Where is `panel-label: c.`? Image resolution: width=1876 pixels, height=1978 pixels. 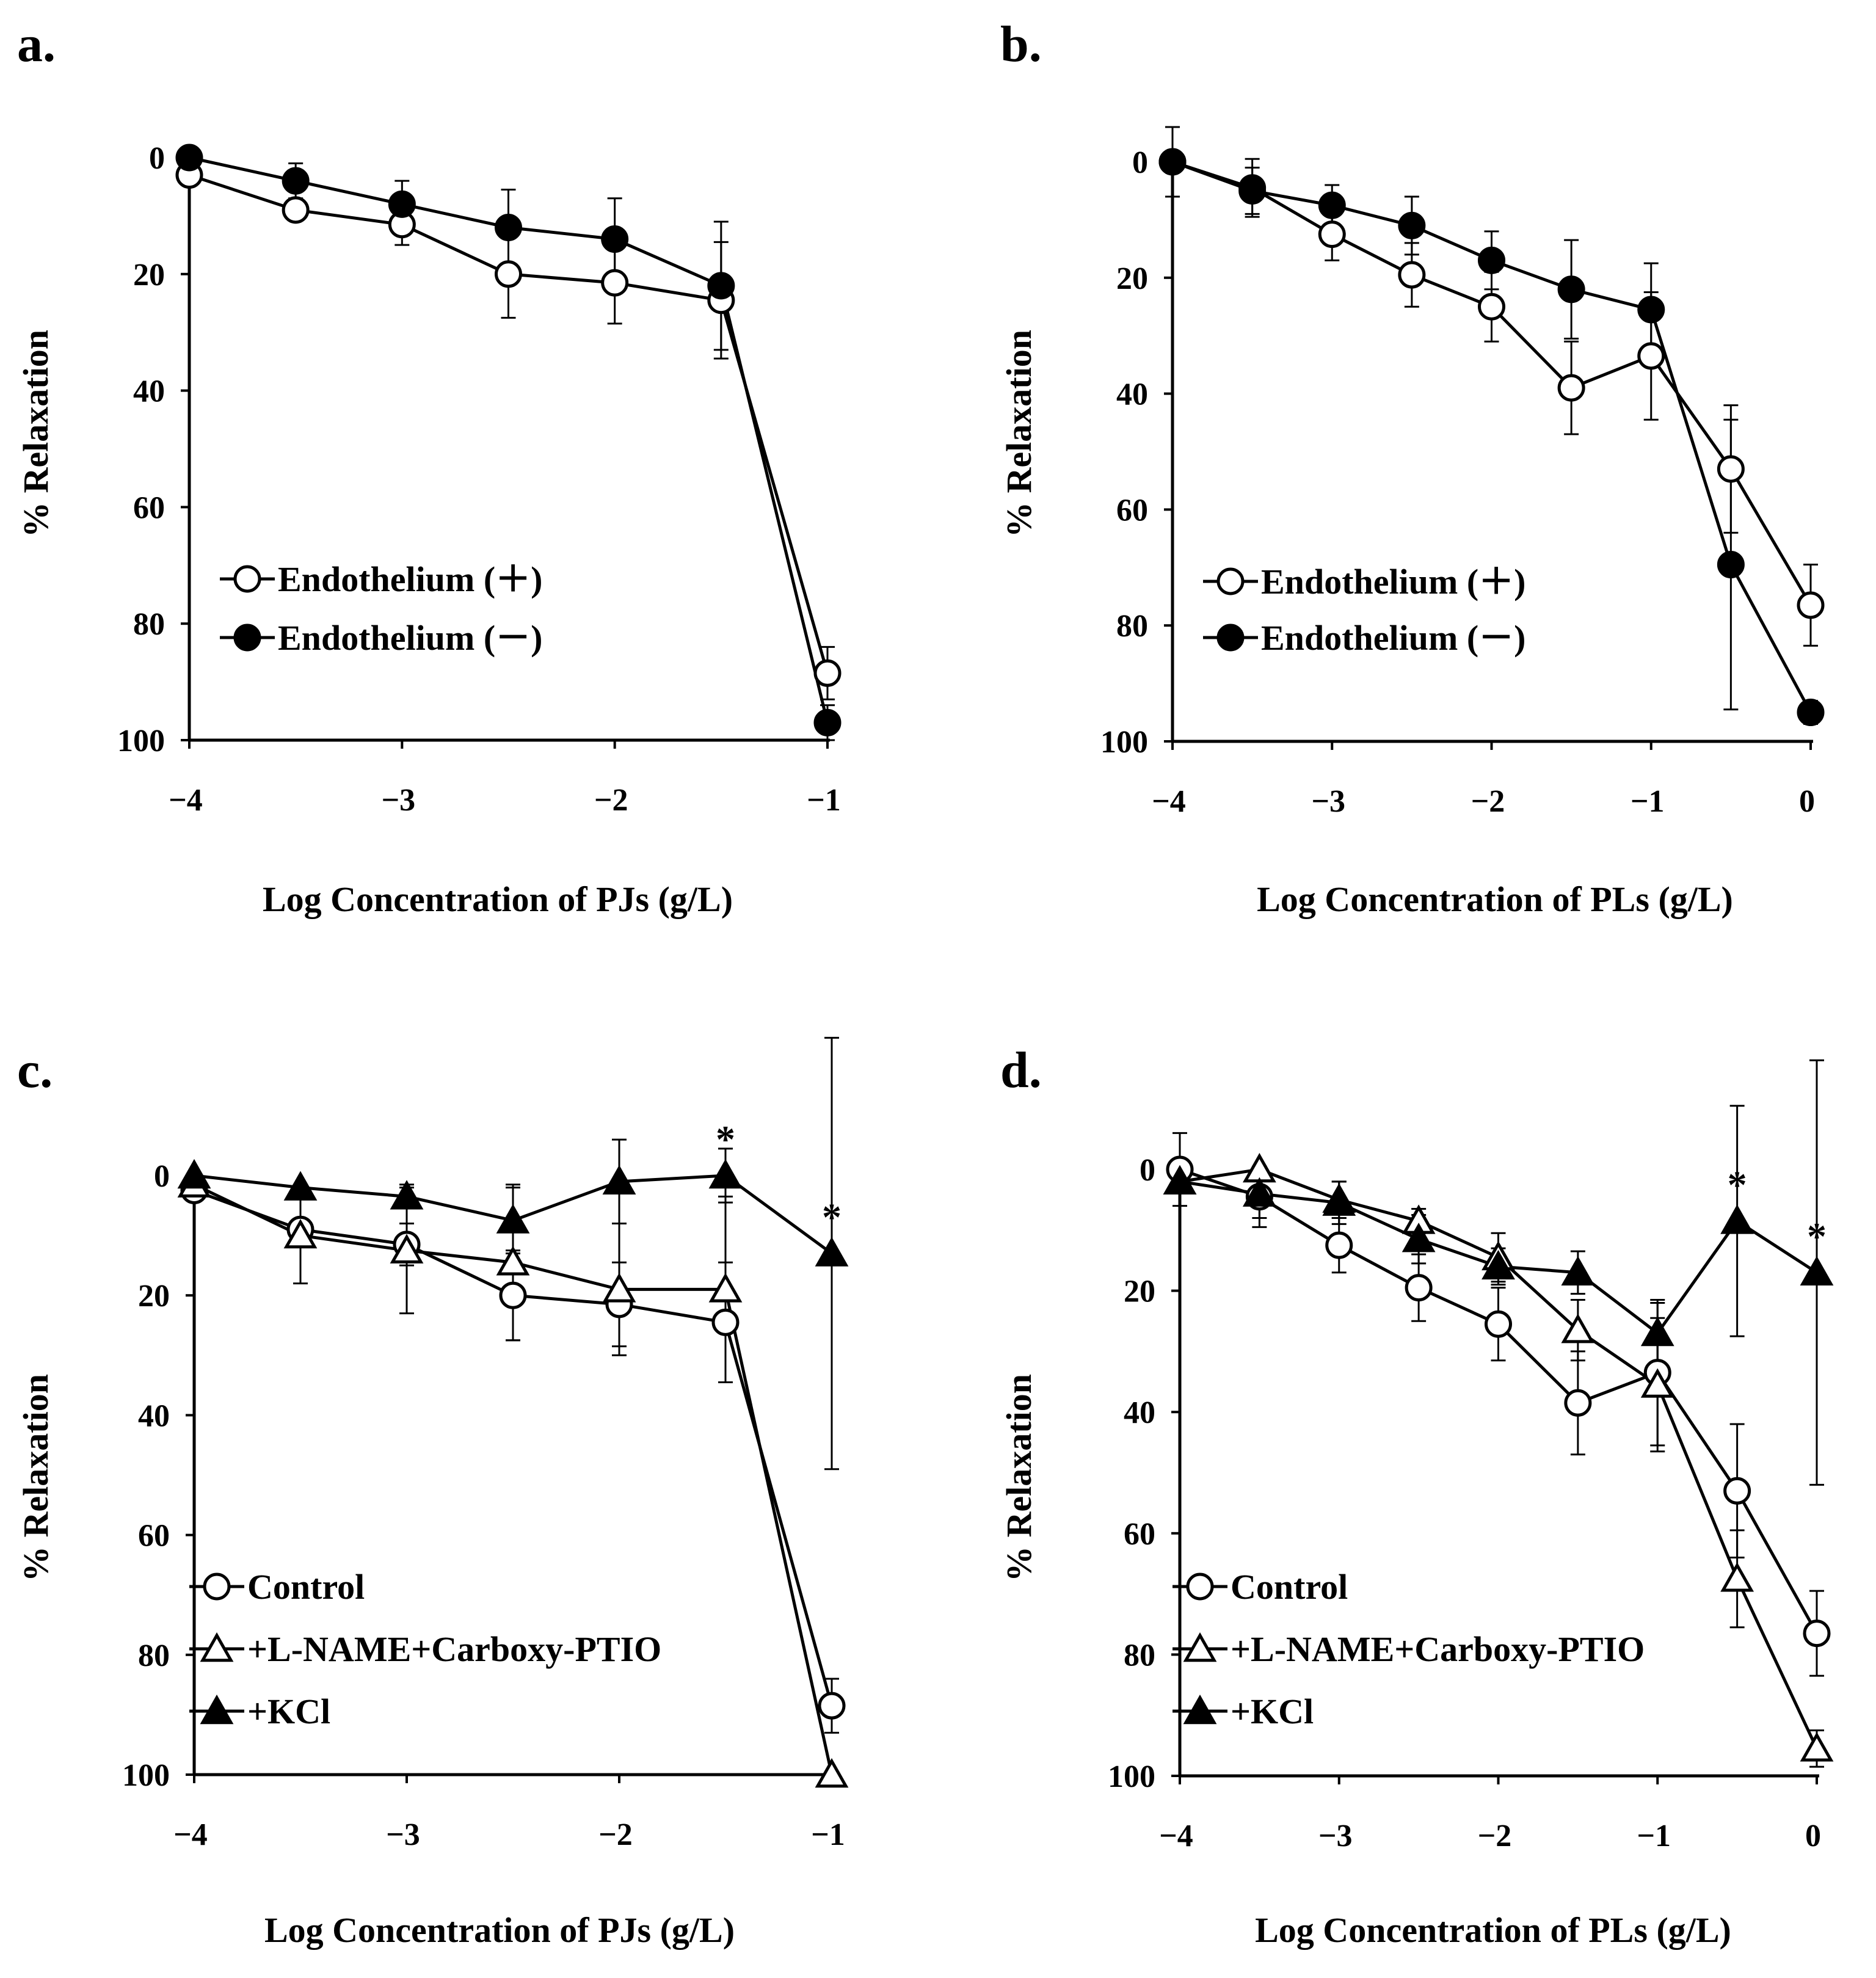 panel-label: c. is located at coordinates (35, 1070).